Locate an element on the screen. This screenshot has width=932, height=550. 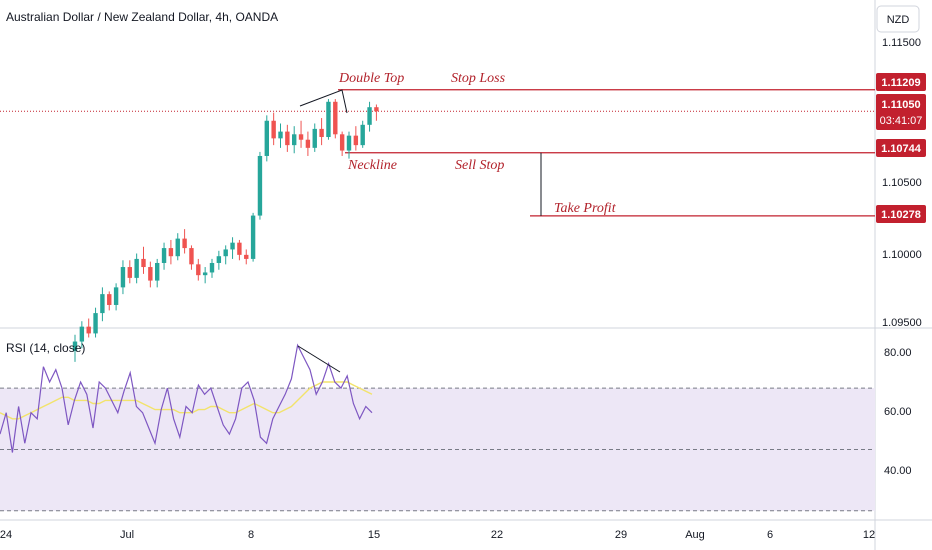
rsi-label: RSI (14, close) is located at coordinates (45, 348).